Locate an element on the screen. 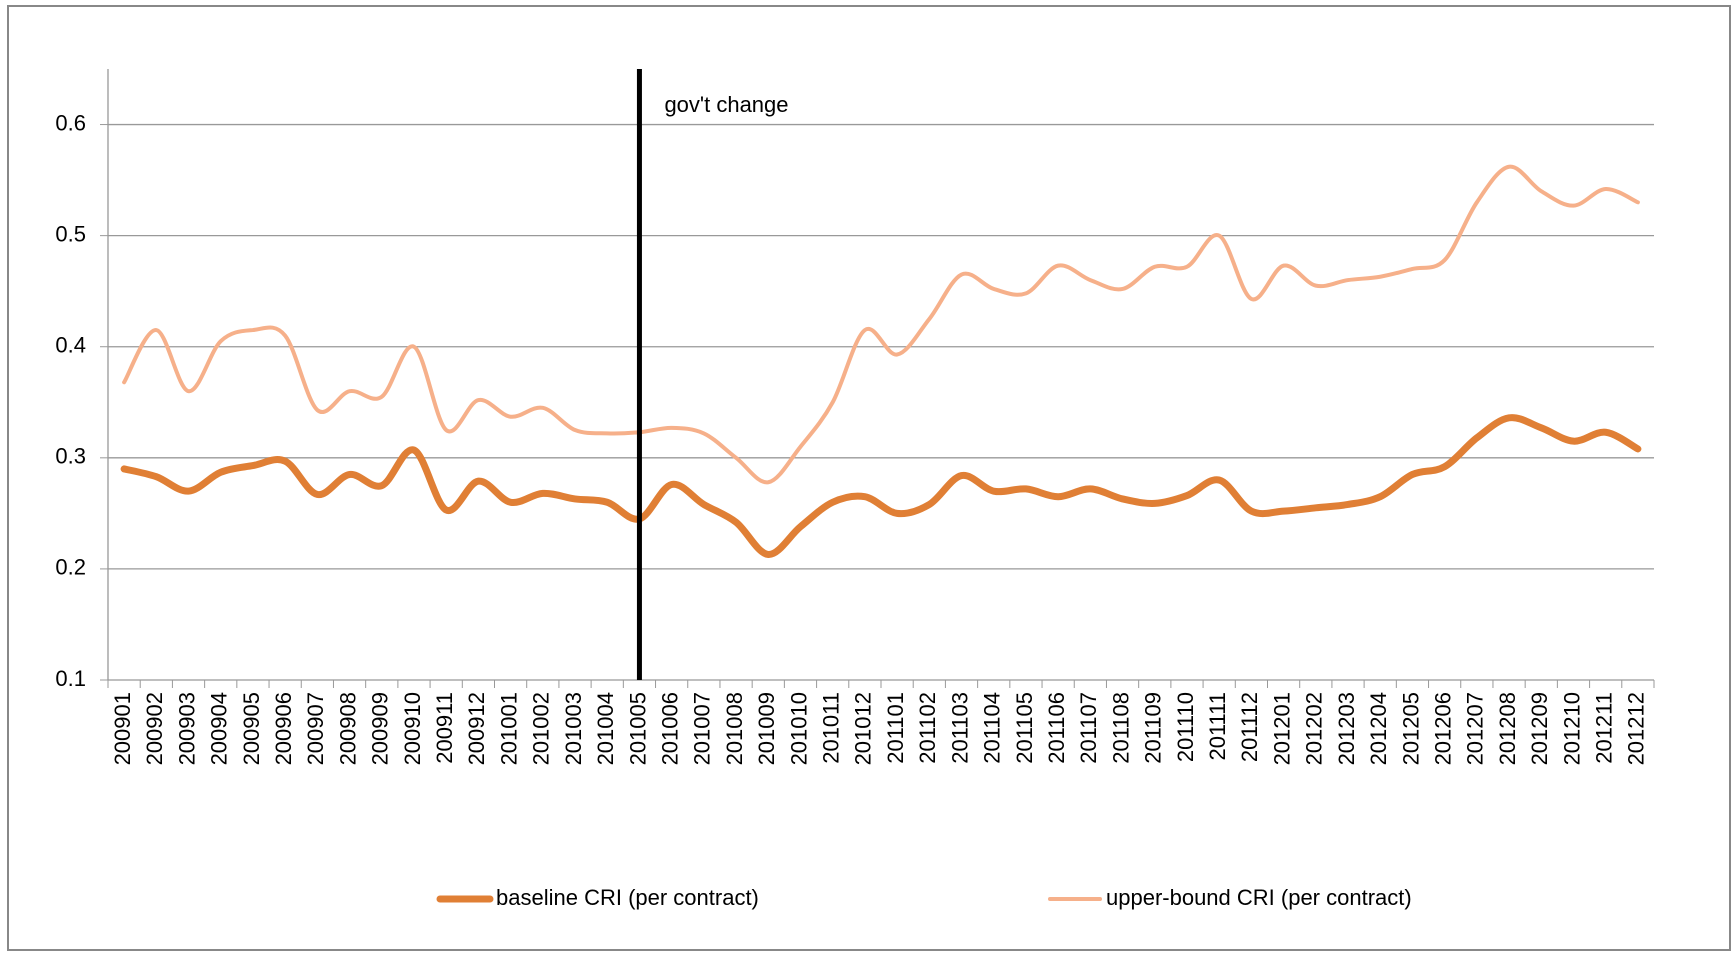 The height and width of the screenshot is (953, 1733). x-tick-label: 200905 is located at coordinates (251, 728).